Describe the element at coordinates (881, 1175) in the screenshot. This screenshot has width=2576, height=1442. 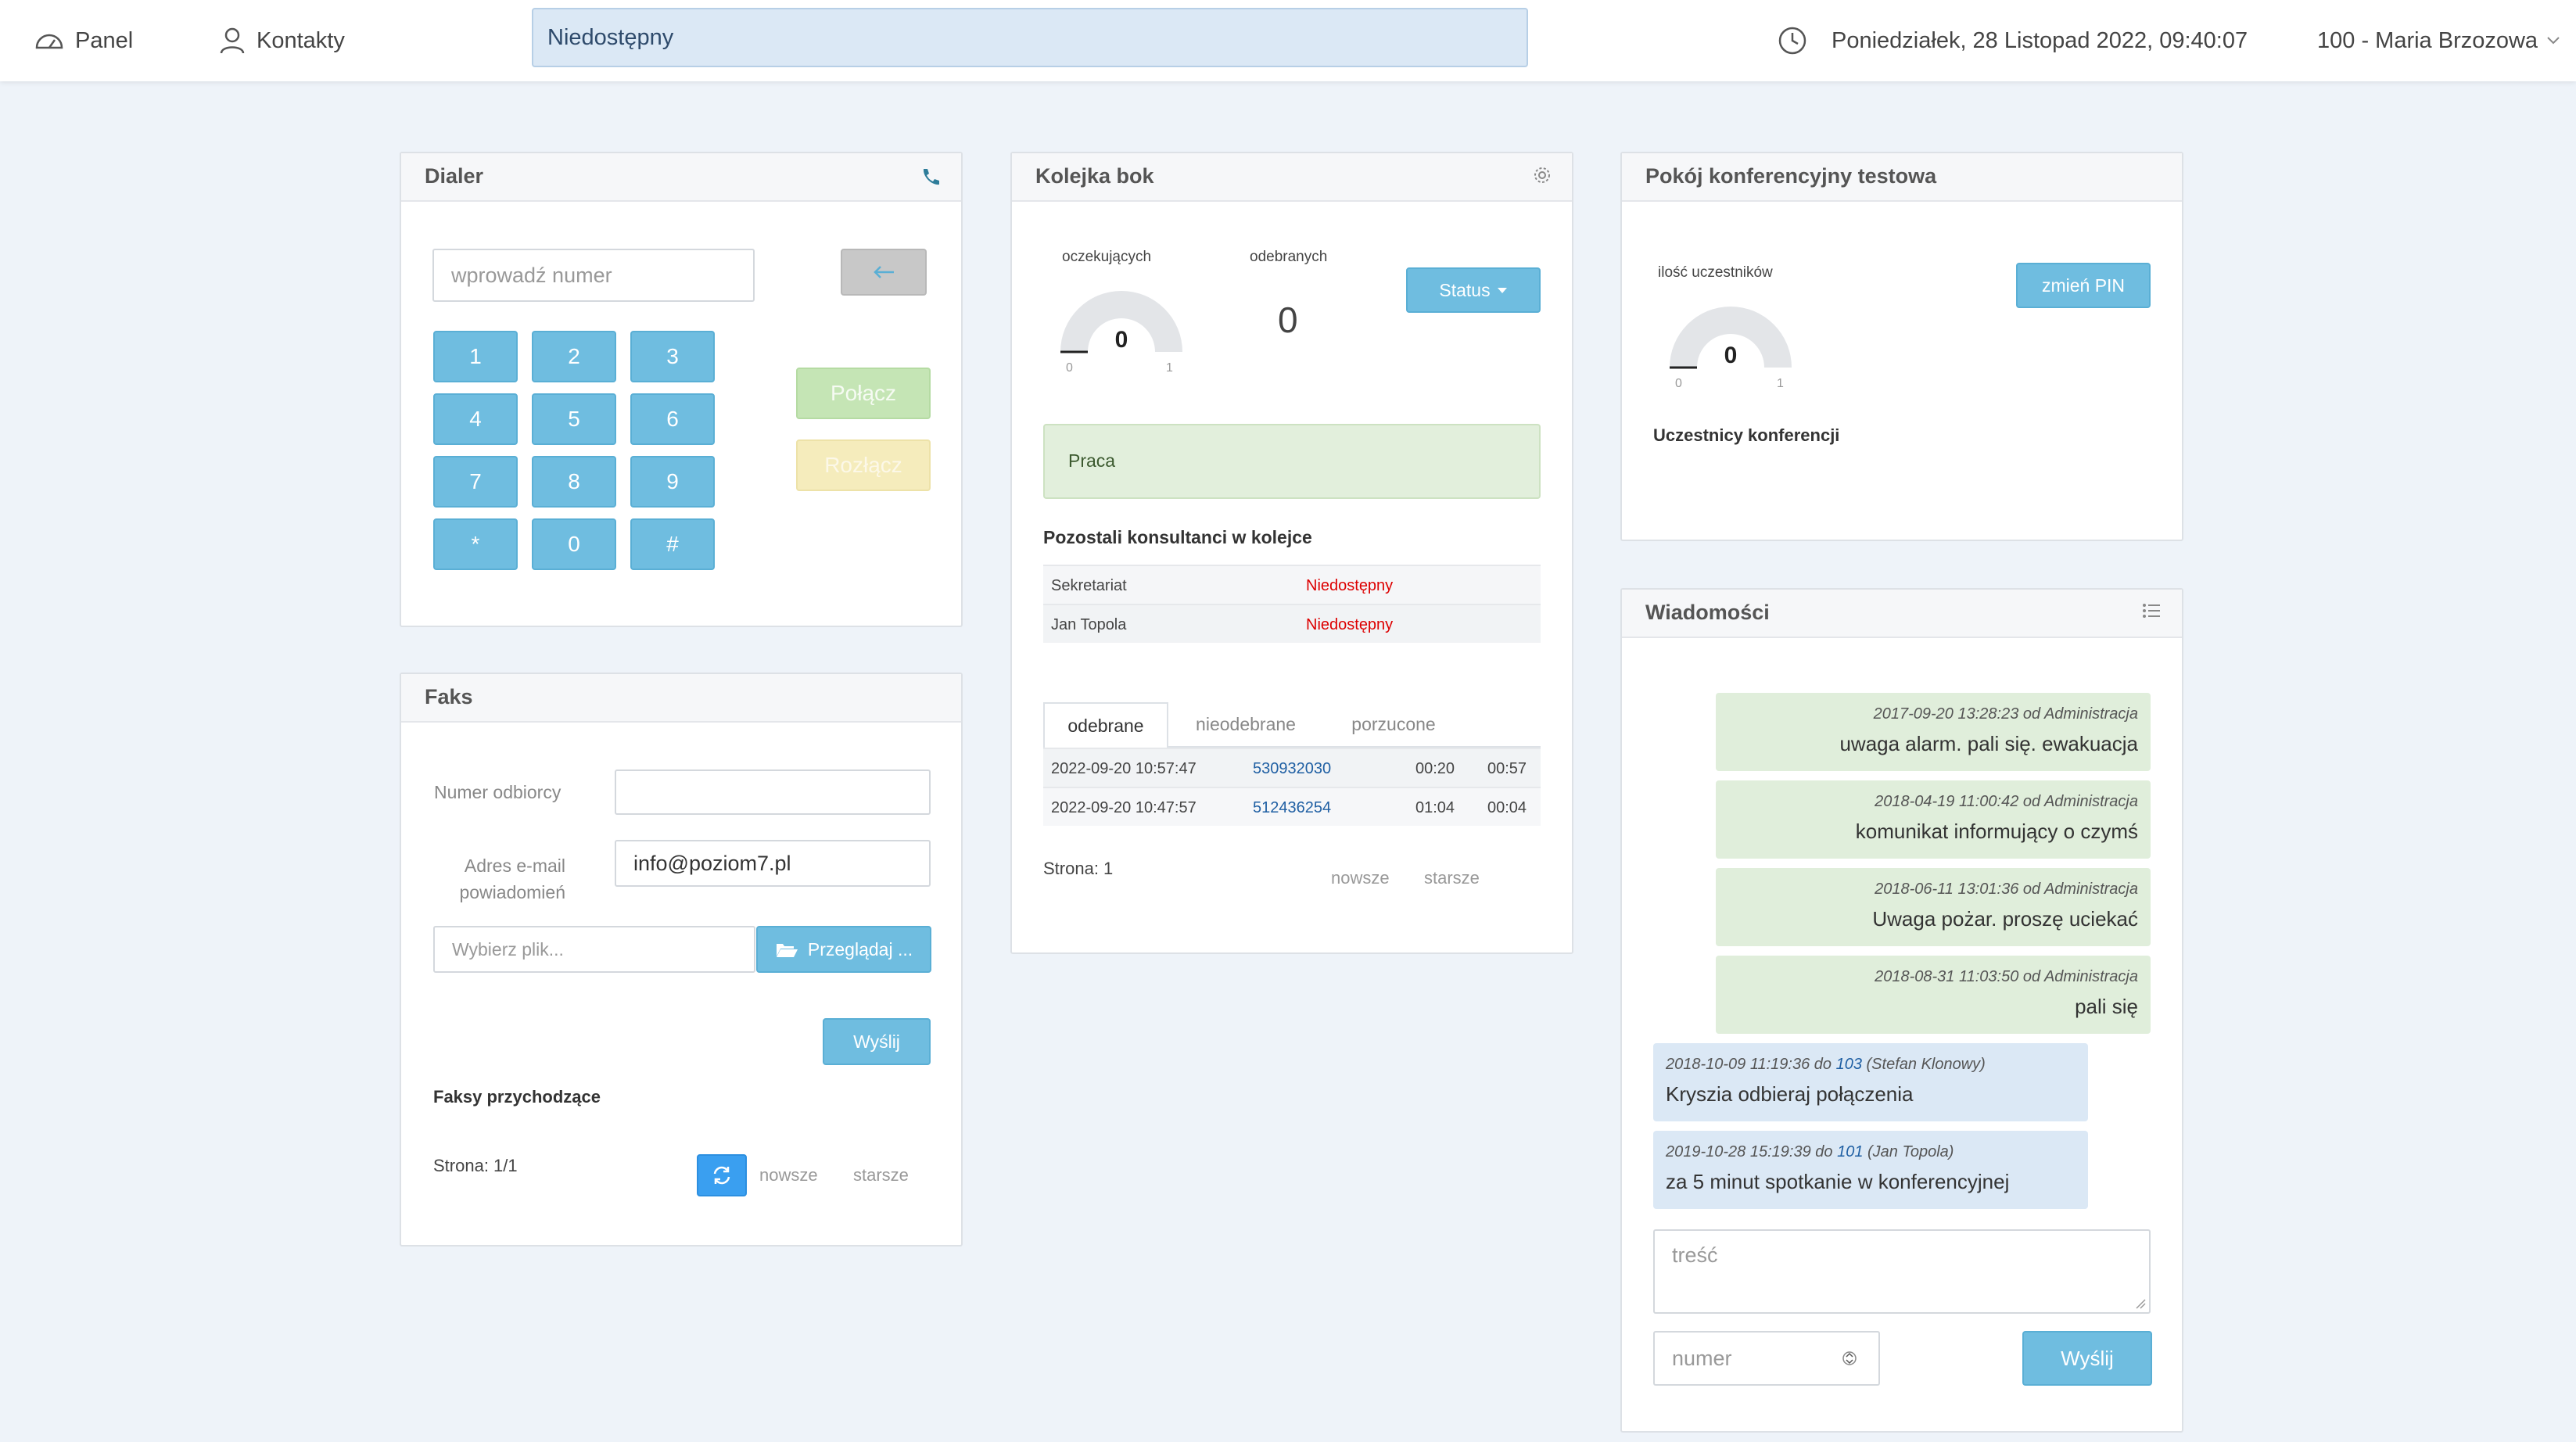
I see `fax-older-link: starsze` at that location.